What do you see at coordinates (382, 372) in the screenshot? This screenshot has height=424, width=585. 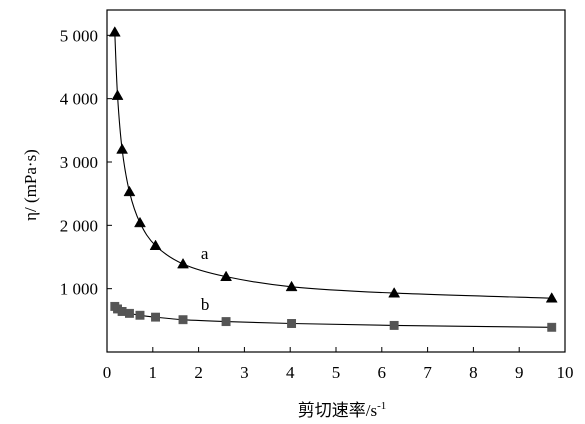 I see `x-tick-label-6: 6` at bounding box center [382, 372].